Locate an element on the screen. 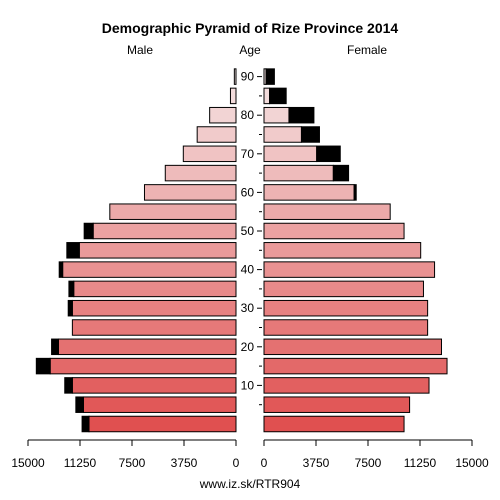 The image size is (500, 500). female-x-tick-label-7500: 7500 is located at coordinates (368, 463).